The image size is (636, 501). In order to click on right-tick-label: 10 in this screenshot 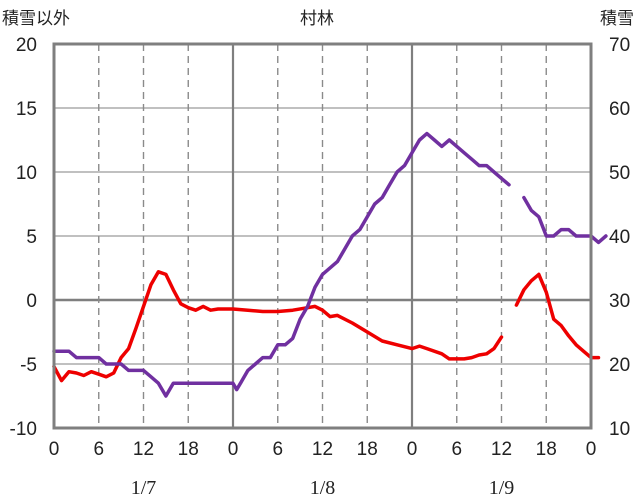, I will do `click(619, 429)`.